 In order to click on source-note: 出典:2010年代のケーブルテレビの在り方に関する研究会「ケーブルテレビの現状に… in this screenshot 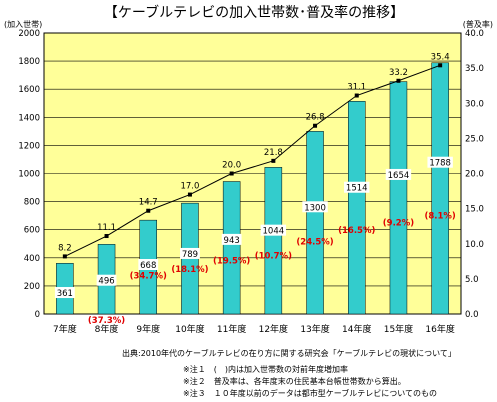, I will do `click(289, 353)`.